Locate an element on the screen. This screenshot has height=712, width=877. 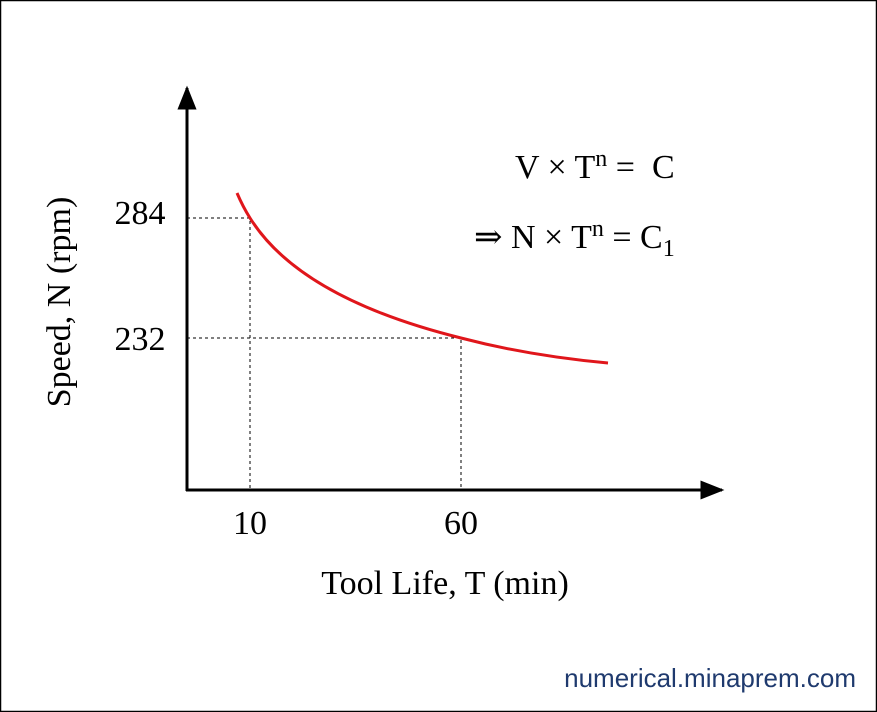
equation: V × Tn = C is located at coordinates (595, 166).